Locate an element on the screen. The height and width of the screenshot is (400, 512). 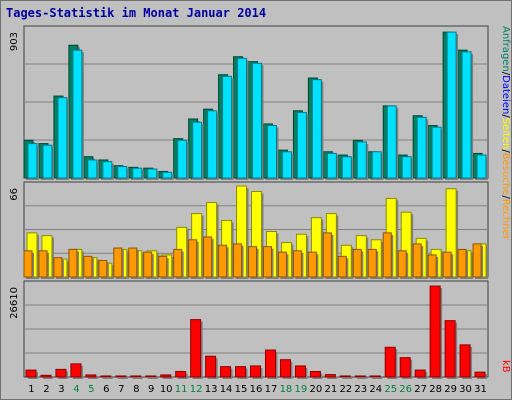
x-tick-label-day-22: 22 is located at coordinates (345, 389).